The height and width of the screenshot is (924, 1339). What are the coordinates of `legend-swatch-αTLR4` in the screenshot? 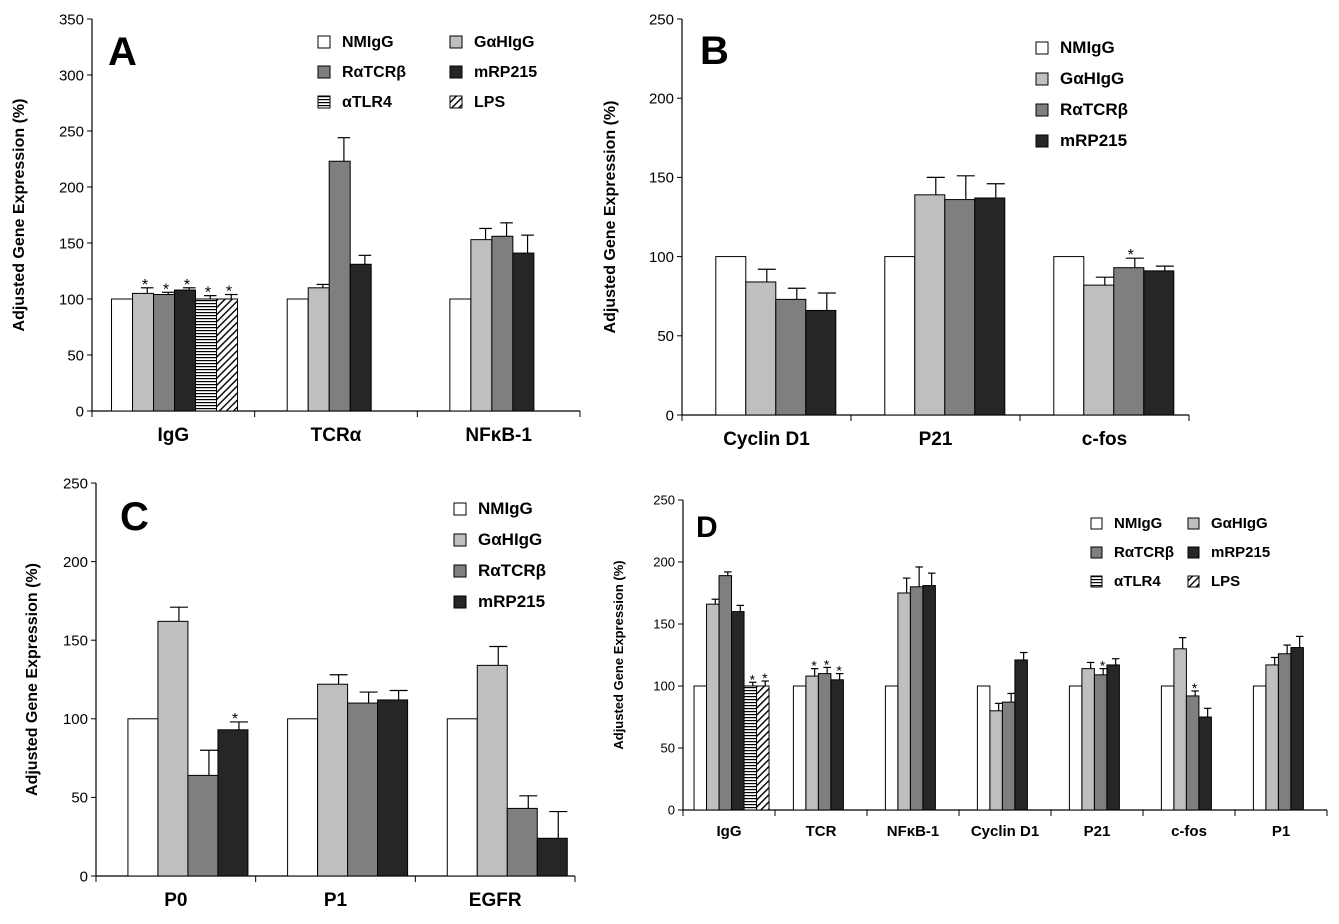 It's located at (324, 102).